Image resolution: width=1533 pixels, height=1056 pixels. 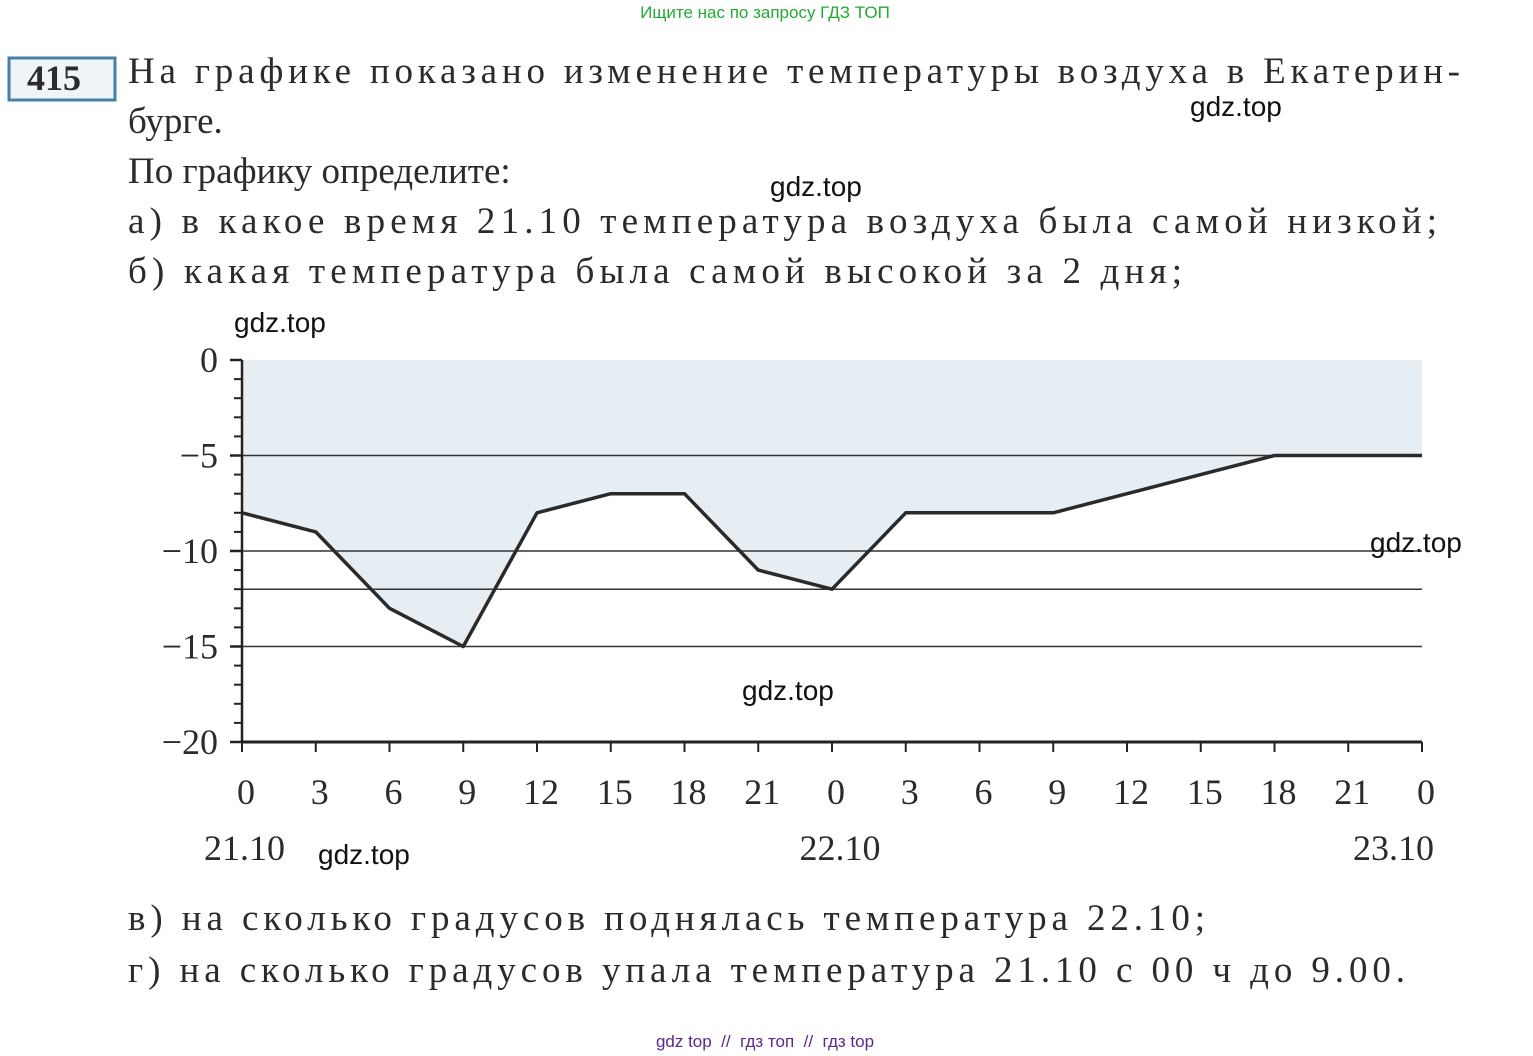 What do you see at coordinates (765, 1041) in the screenshot?
I see `footer-links: gdz top // гдз топ // гдз top` at bounding box center [765, 1041].